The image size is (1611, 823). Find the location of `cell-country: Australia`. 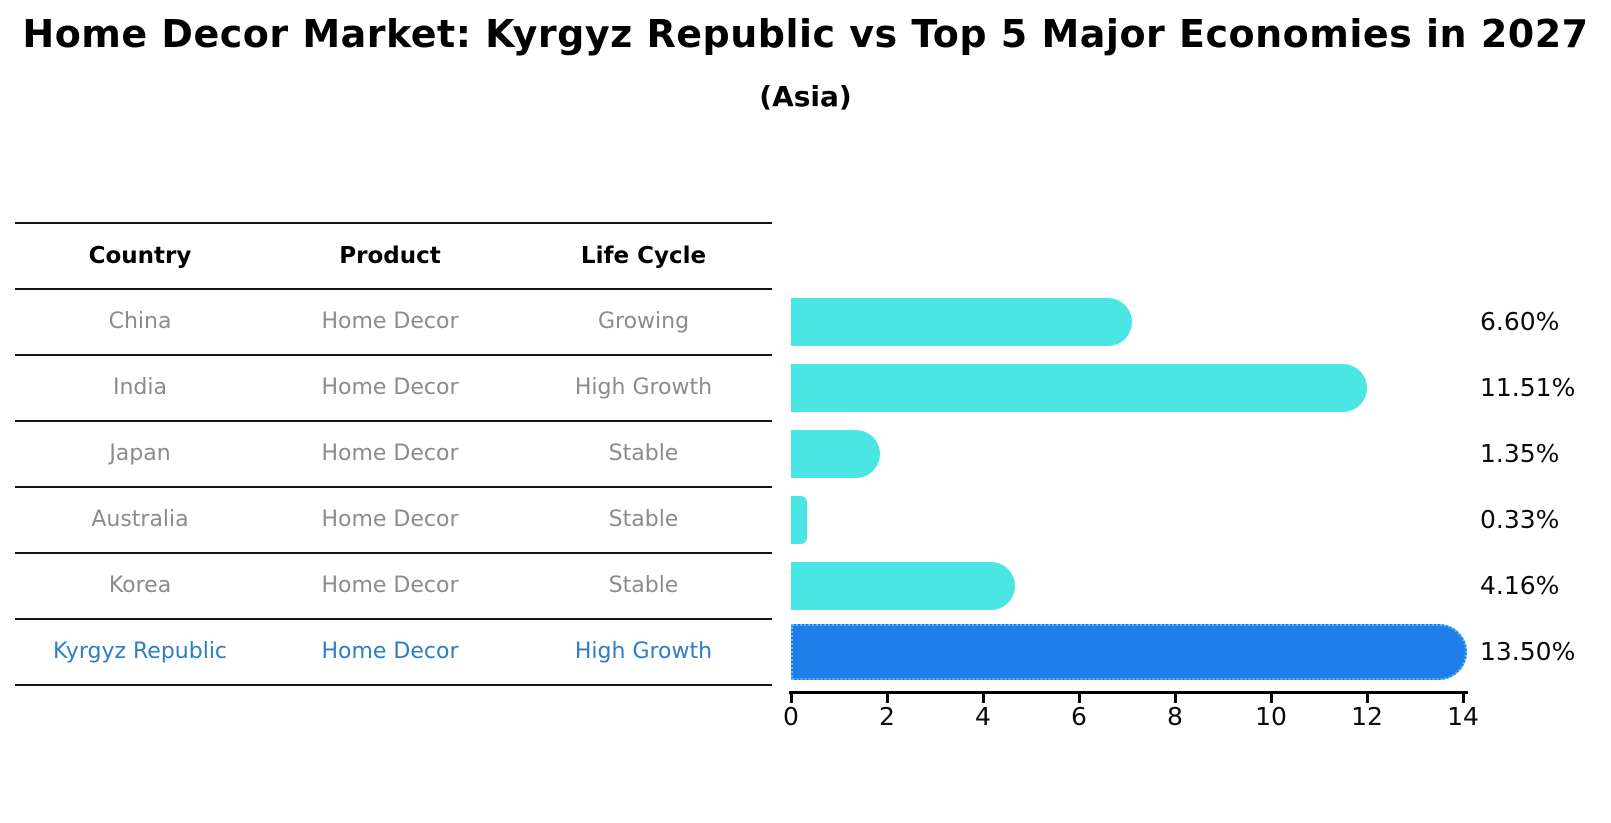

cell-country: Australia is located at coordinates (140, 519).